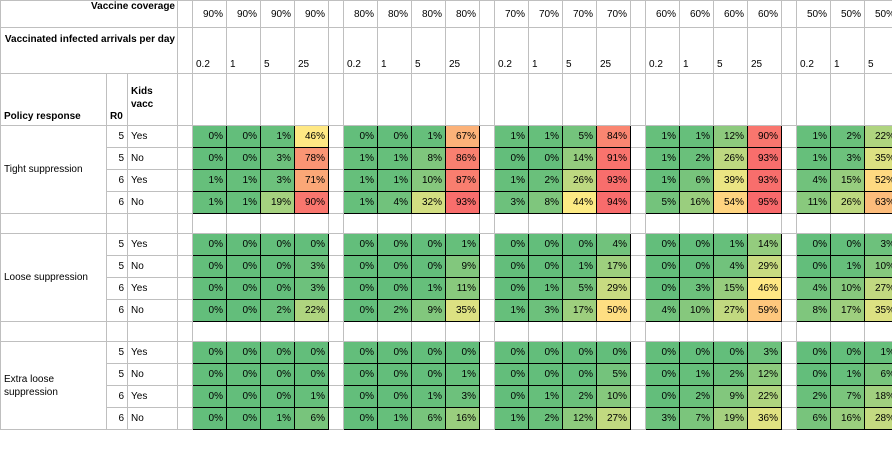 The width and height of the screenshot is (892, 462). Describe the element at coordinates (764, 288) in the screenshot. I see `probability-cell: 46%` at that location.